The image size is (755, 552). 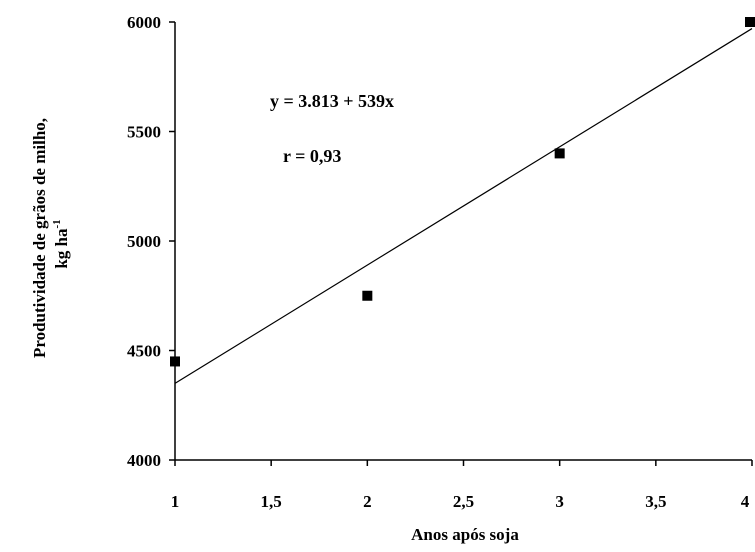 I want to click on y-tick-label: 4000, so click(x=144, y=460).